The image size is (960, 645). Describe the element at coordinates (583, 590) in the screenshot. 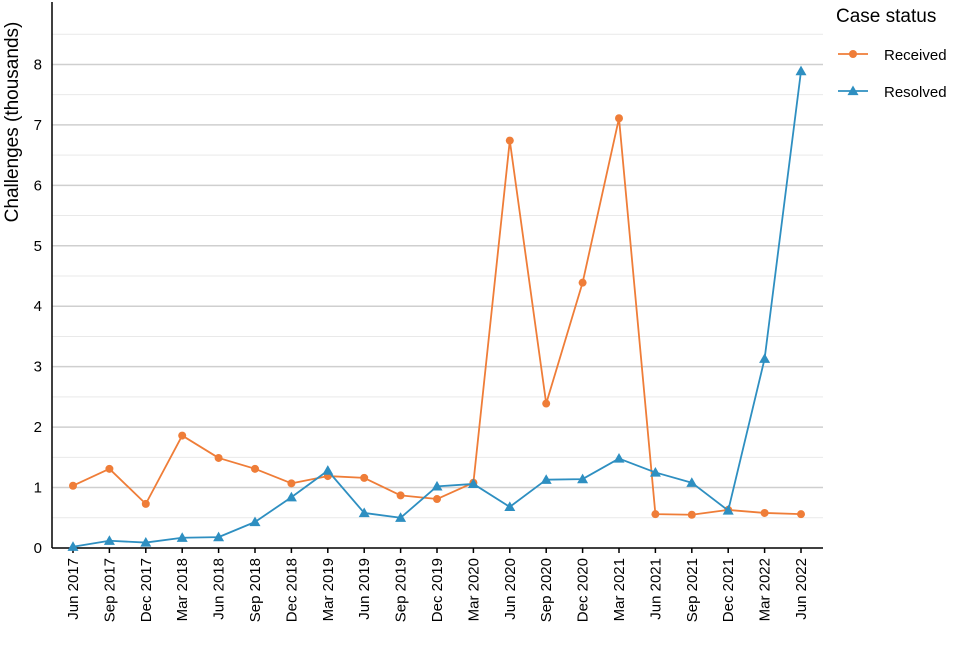

I see `x-tick-label: Dec 2020` at that location.